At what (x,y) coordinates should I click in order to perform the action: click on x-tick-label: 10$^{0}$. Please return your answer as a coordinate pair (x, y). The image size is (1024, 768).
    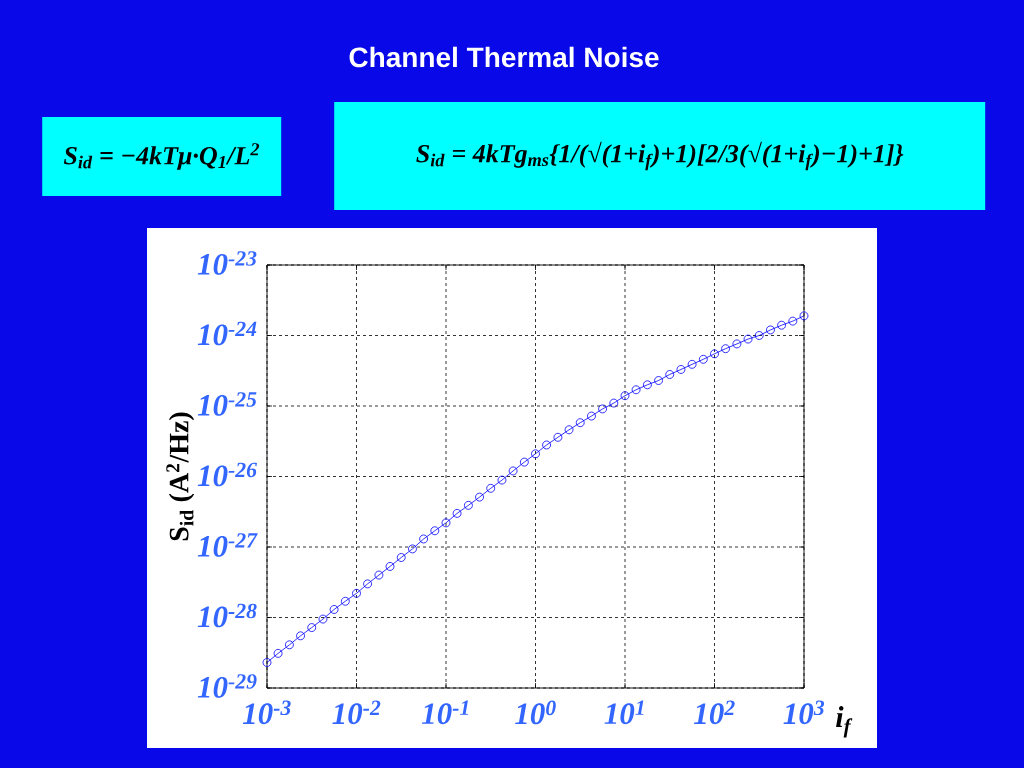
    Looking at the image, I should click on (535, 712).